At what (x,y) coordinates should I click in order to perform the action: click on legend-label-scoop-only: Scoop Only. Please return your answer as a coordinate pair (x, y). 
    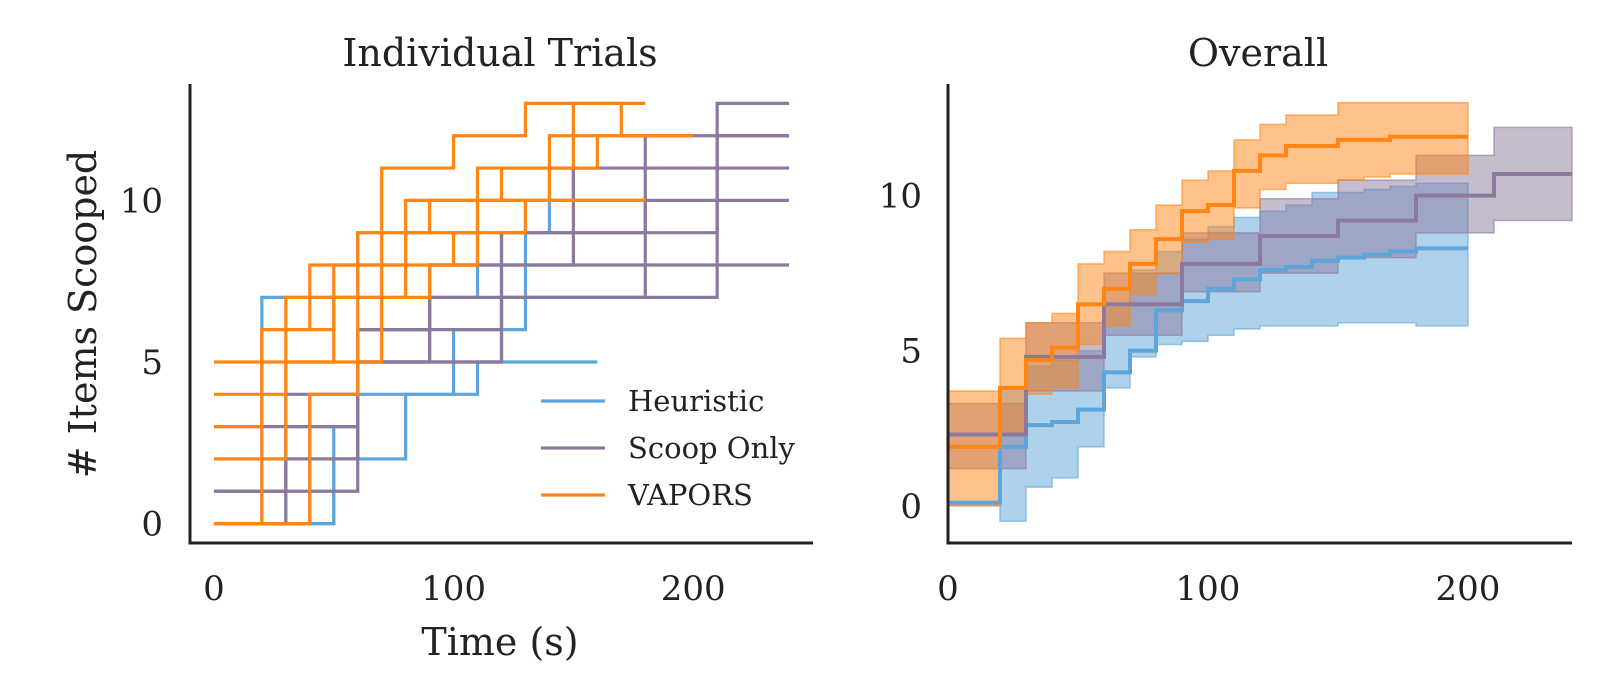
    Looking at the image, I should click on (712, 448).